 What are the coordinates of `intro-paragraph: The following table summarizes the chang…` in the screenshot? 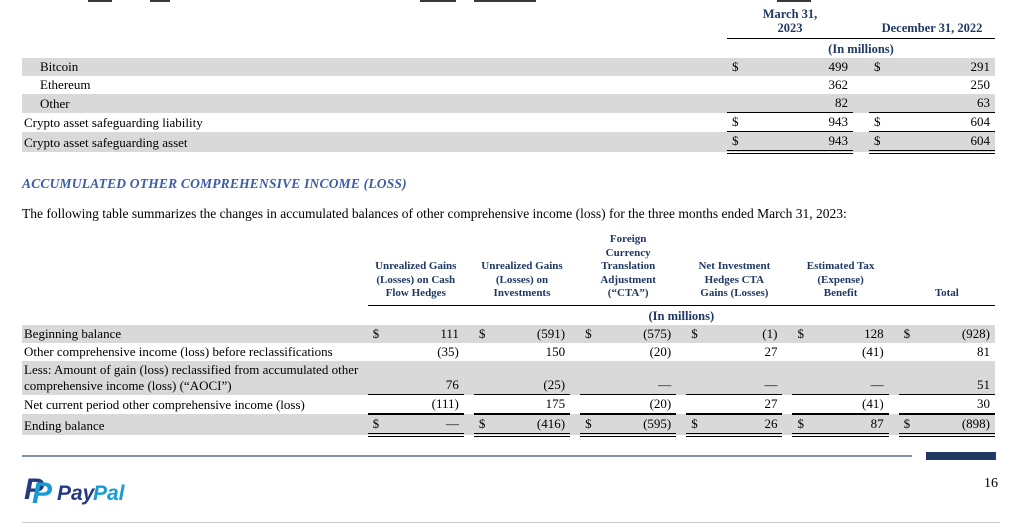 It's located at (434, 213).